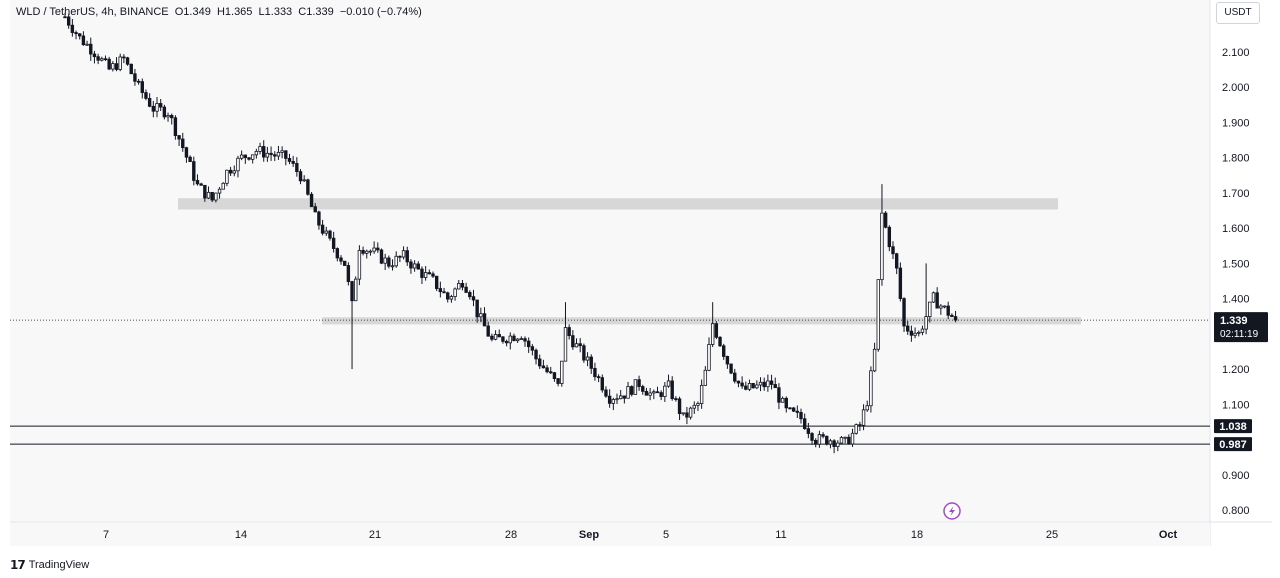  I want to click on price-tick-label: 1.900, so click(1236, 123).